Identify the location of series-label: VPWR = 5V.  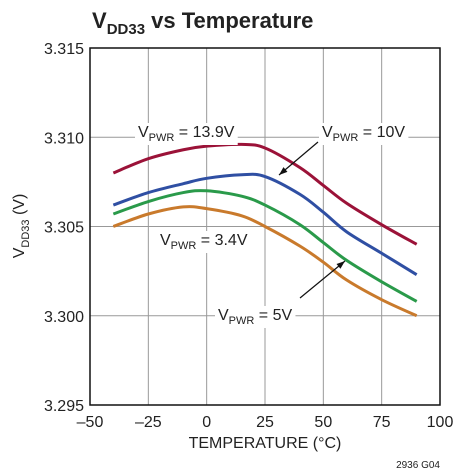
(255, 317).